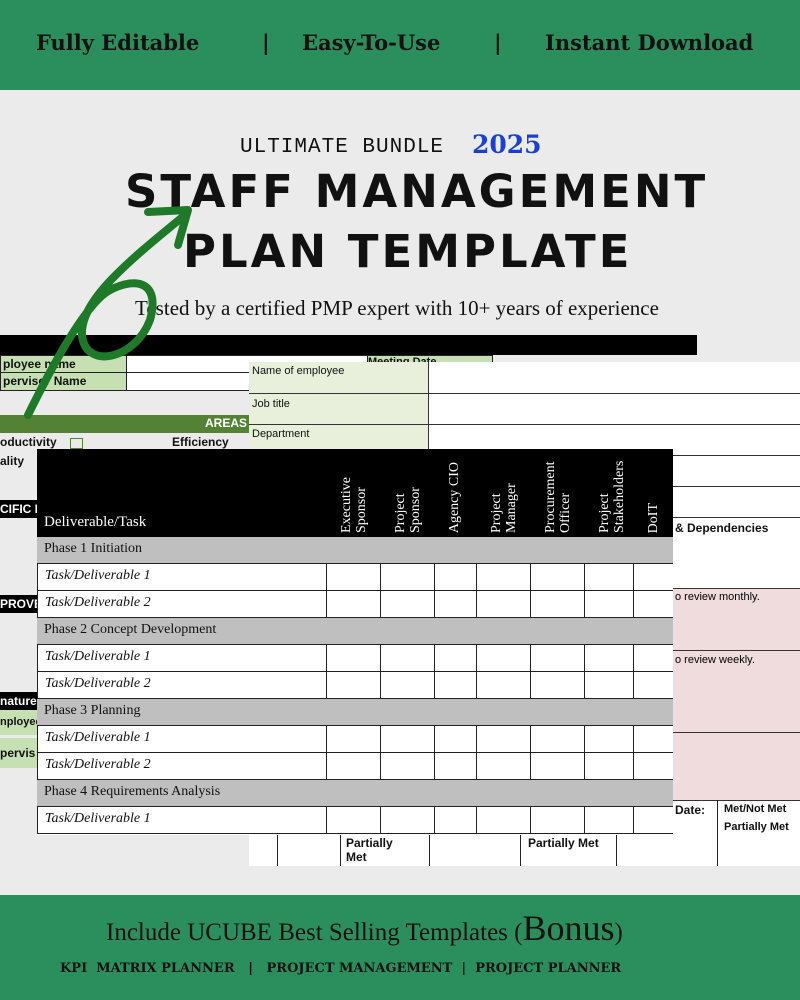  What do you see at coordinates (18, 701) in the screenshot?
I see `signature-header: nature` at bounding box center [18, 701].